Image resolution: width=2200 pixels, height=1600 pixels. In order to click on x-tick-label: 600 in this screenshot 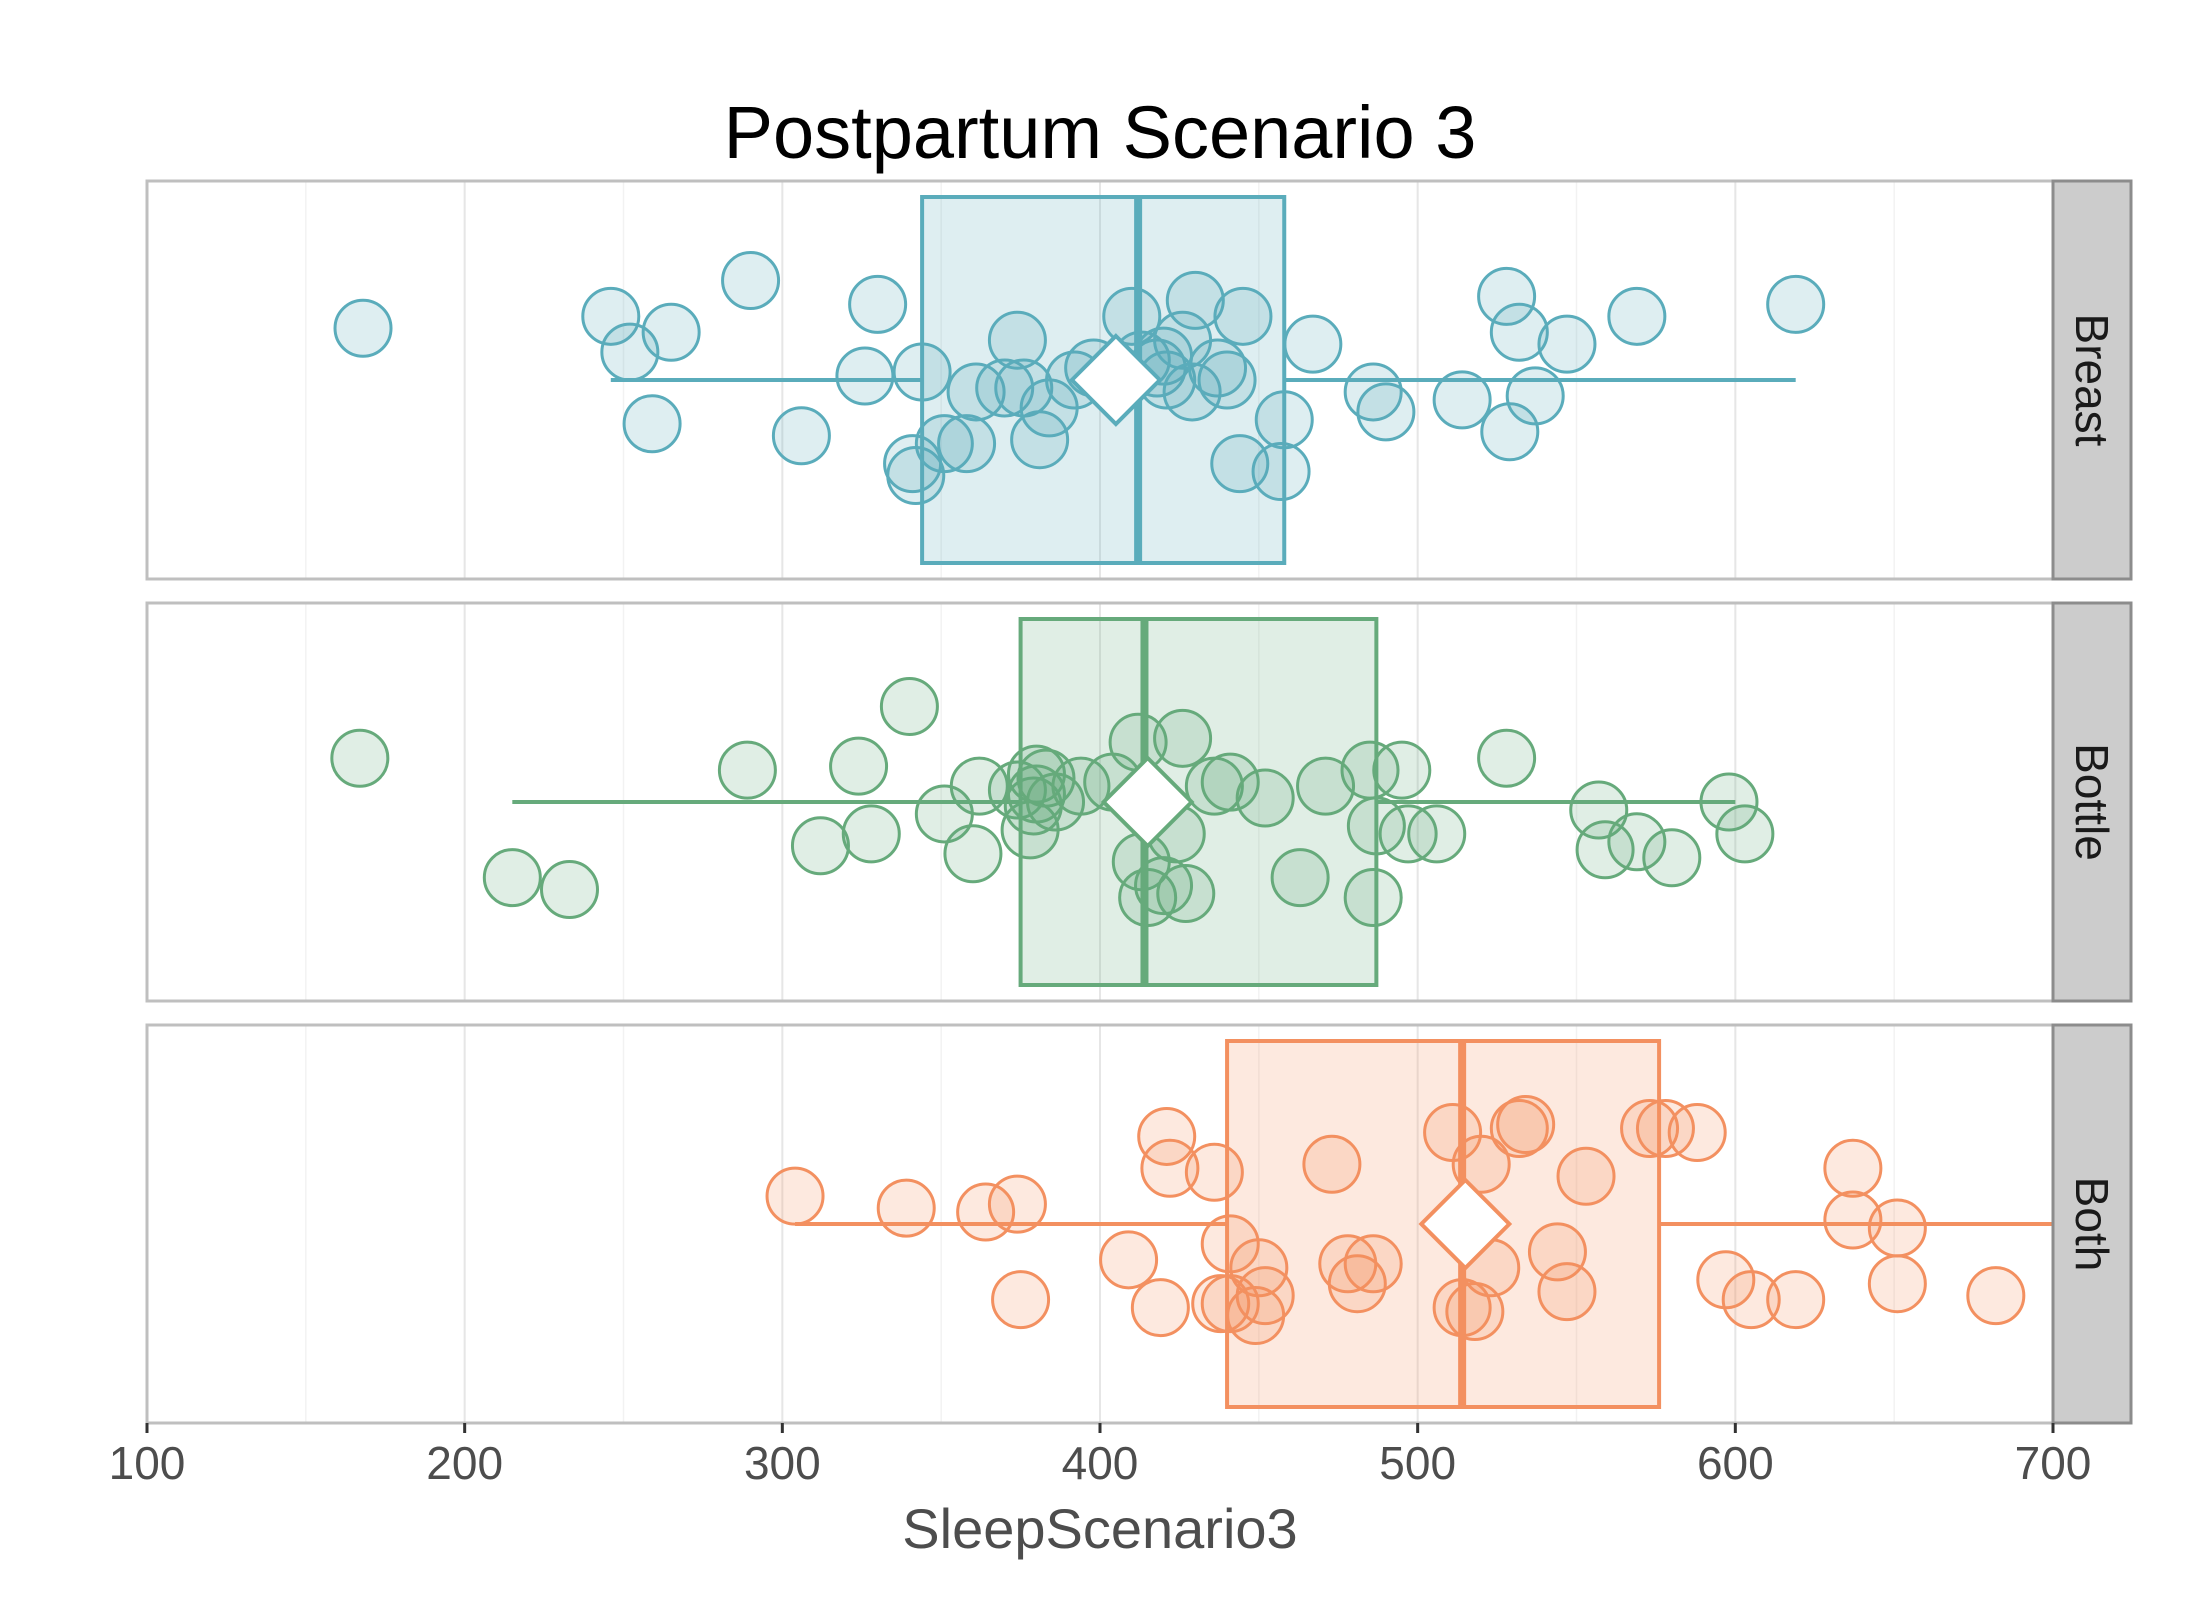, I will do `click(1735, 1463)`.